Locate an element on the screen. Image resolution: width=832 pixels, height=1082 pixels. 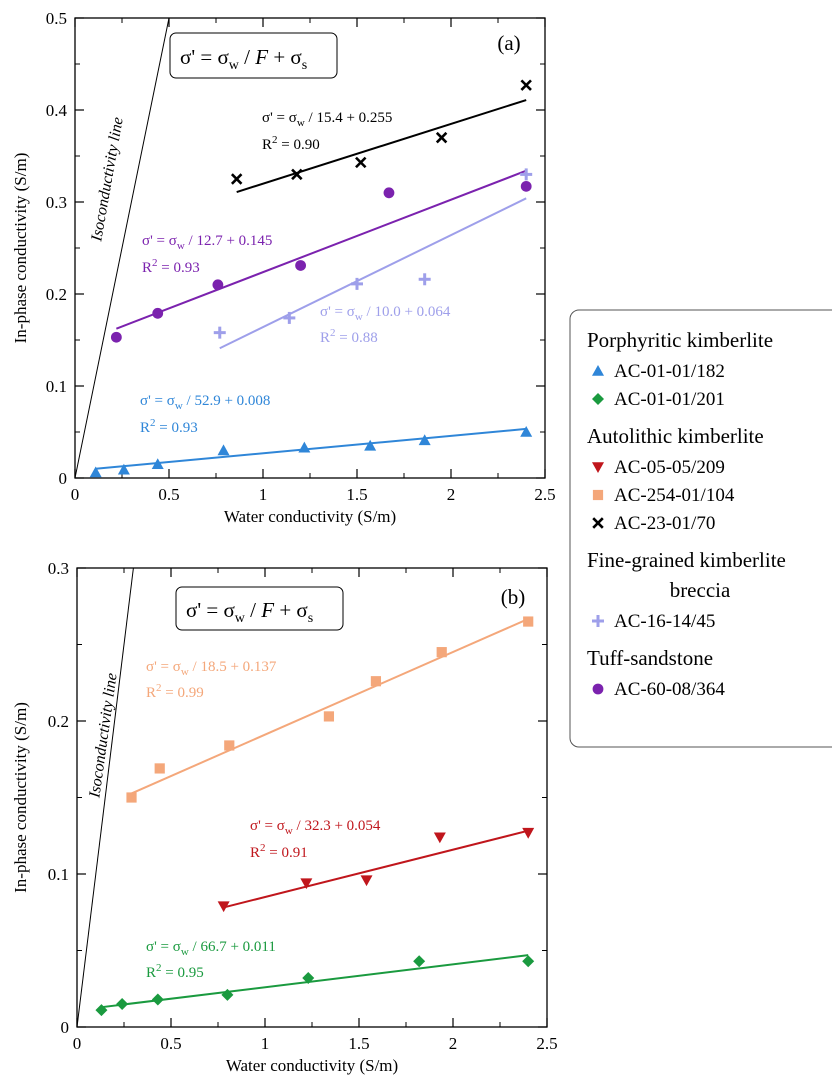
fit-r2: R2 = 0.93 is located at coordinates (171, 266).